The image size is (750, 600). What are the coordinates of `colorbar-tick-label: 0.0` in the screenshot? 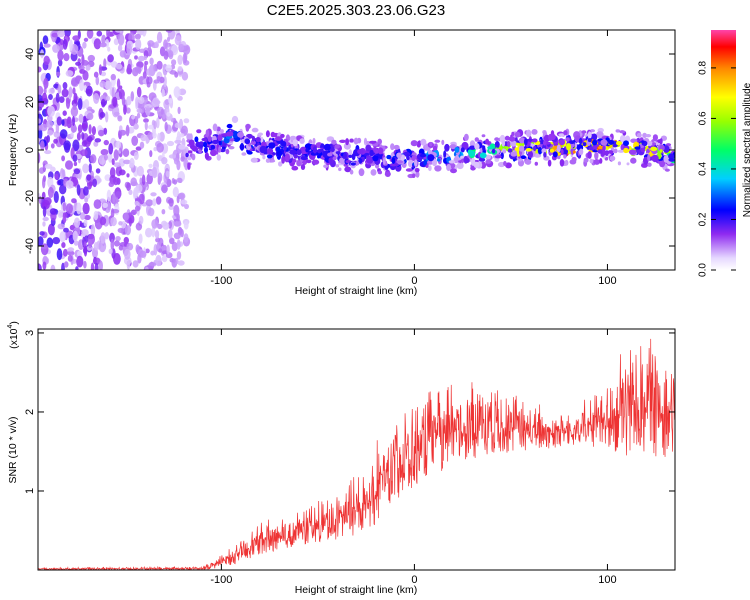 It's located at (703, 270).